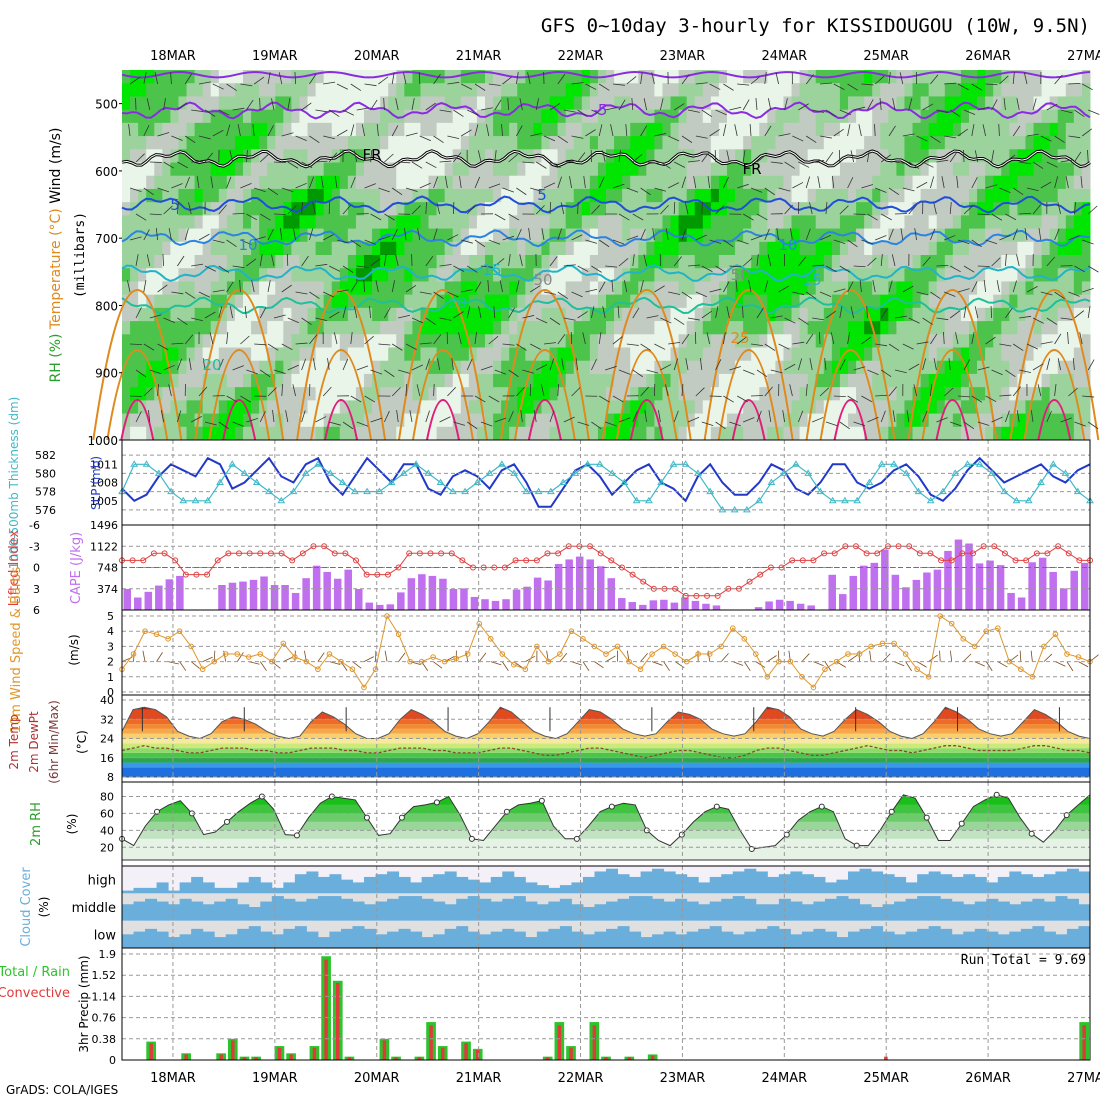 Image resolution: width=1100 pixels, height=1100 pixels. Describe the element at coordinates (606, 834) in the screenshot. I see `rh-band` at that location.